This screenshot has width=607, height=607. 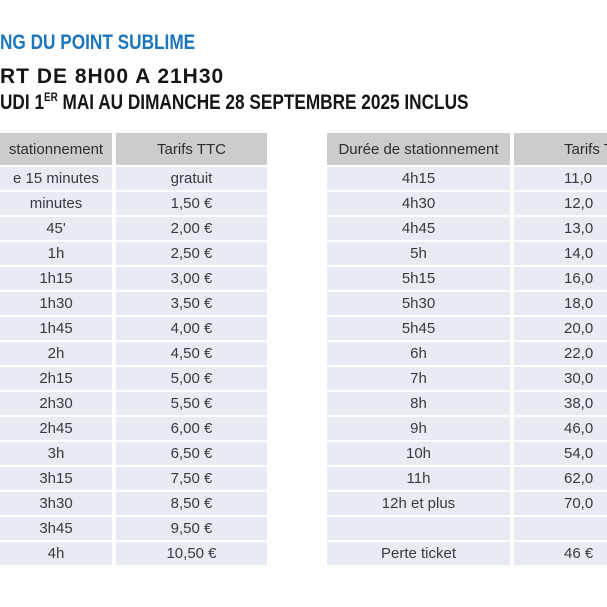 What do you see at coordinates (560, 253) in the screenshot?
I see `price-cell: 14,0` at bounding box center [560, 253].